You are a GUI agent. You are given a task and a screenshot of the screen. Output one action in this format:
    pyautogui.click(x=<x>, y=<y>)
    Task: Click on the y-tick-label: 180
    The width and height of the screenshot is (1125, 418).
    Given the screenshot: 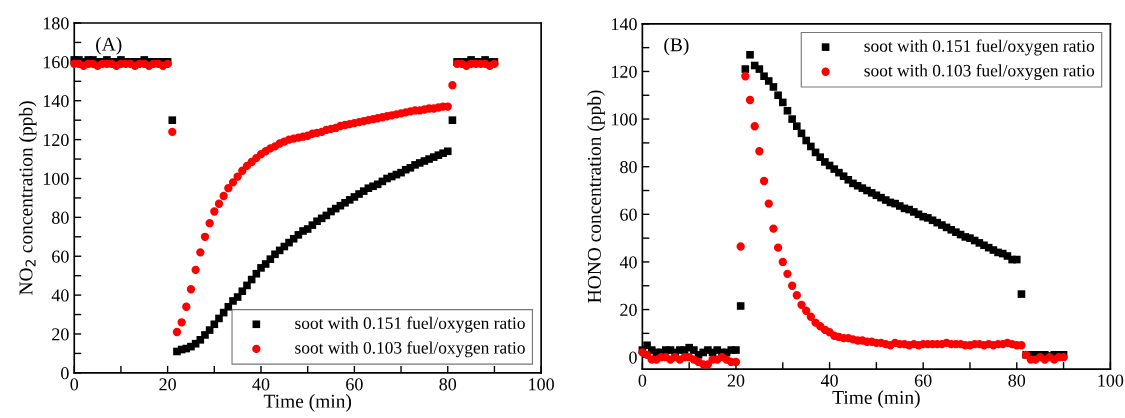 What is the action you would take?
    pyautogui.click(x=56, y=23)
    